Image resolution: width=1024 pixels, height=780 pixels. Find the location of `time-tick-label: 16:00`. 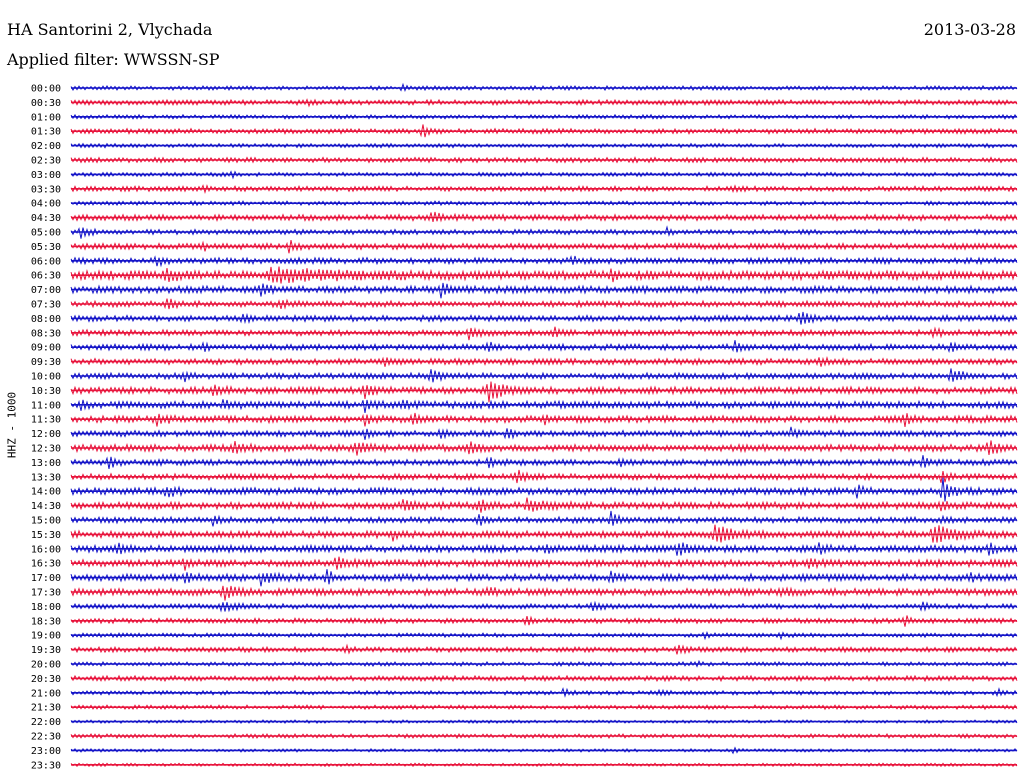

time-tick-label: 16:00 is located at coordinates (46, 549).